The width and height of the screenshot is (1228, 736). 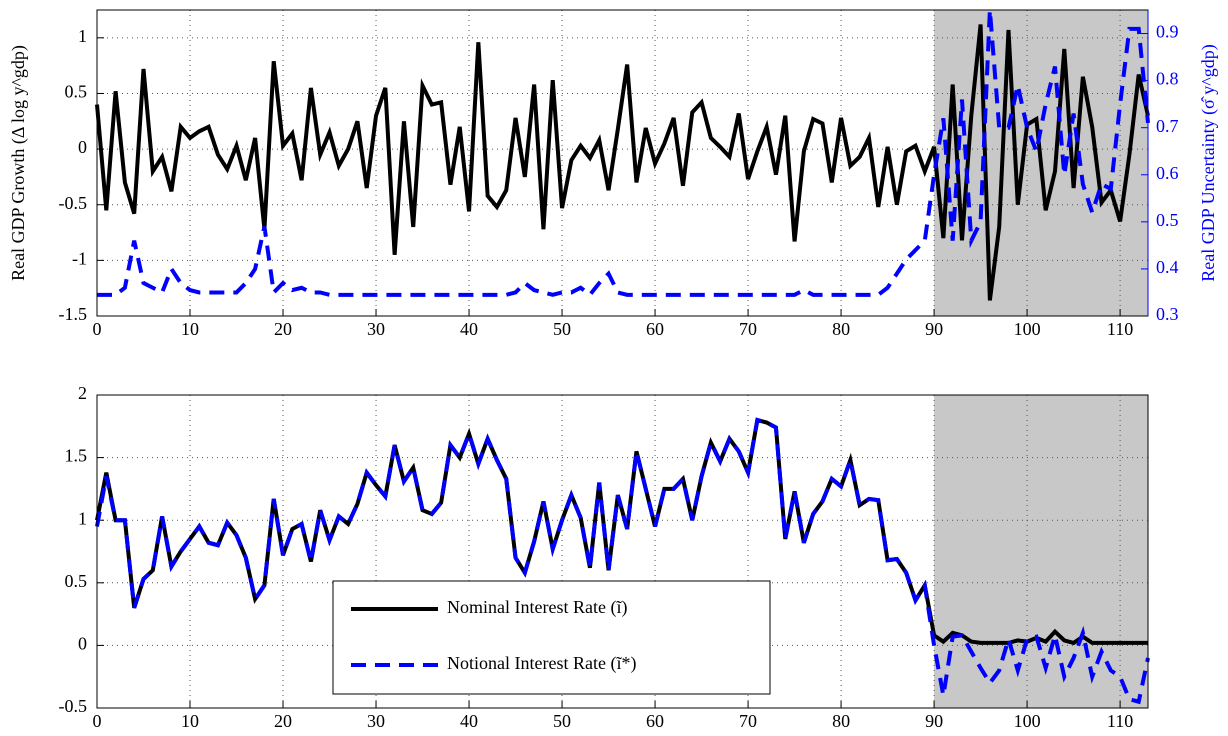 I want to click on y-tick-label: -1, so click(x=79, y=258).